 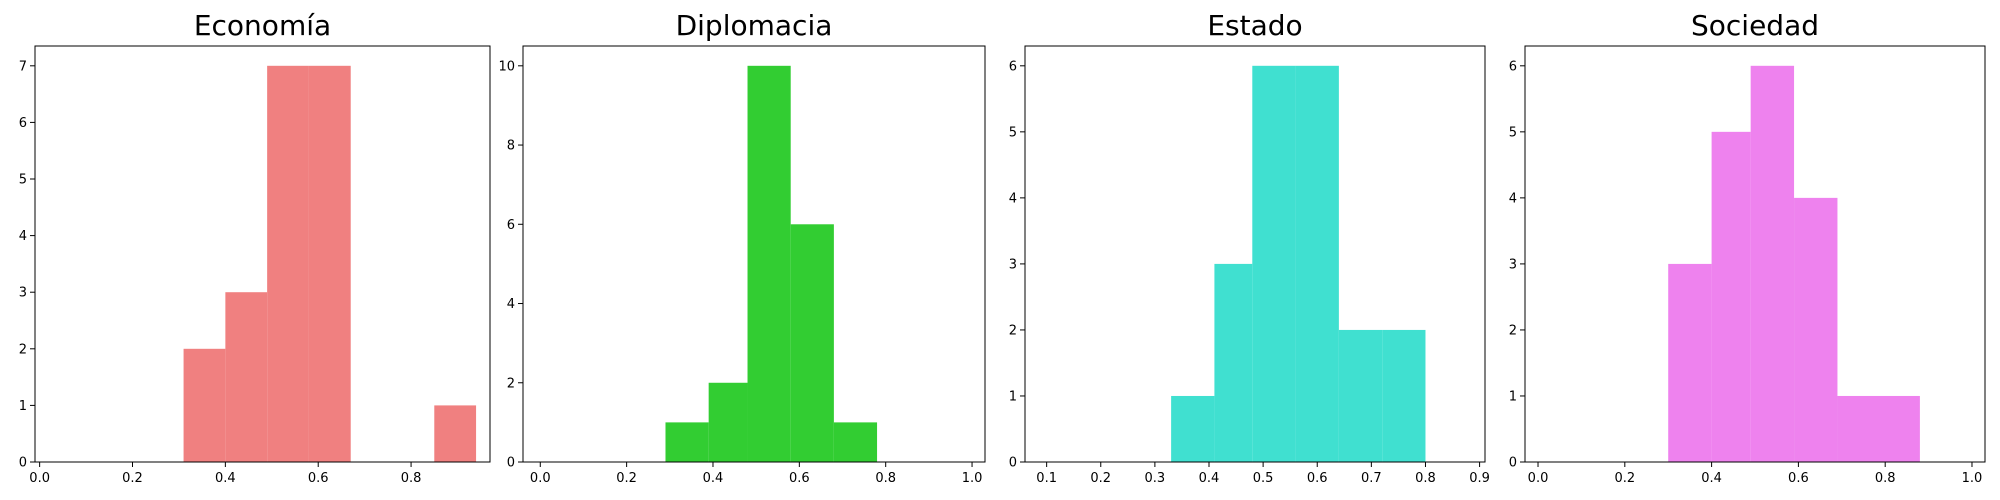 What do you see at coordinates (511, 146) in the screenshot?
I see `y-tick-label: 8` at bounding box center [511, 146].